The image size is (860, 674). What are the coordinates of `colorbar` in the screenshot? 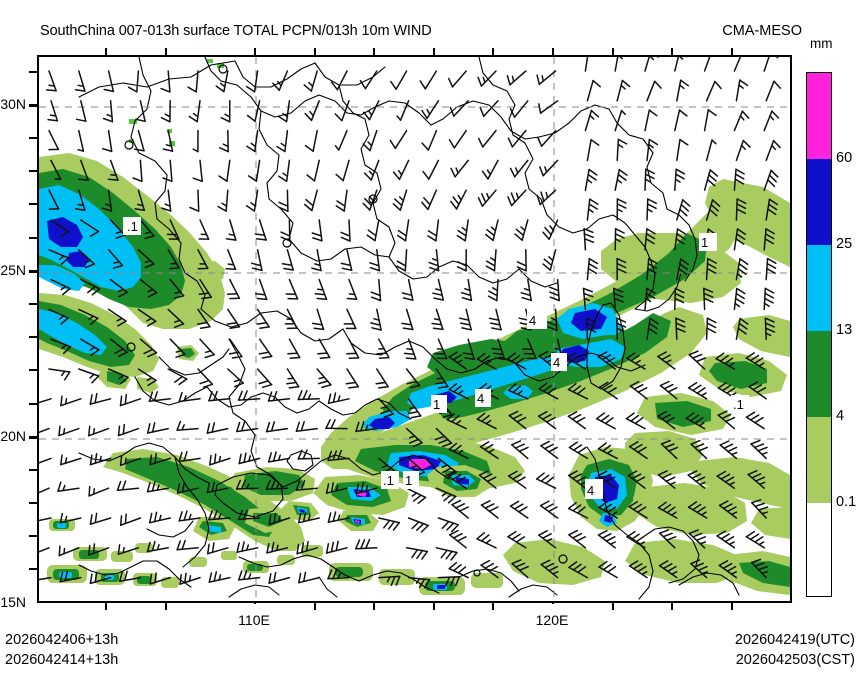 It's located at (819, 334).